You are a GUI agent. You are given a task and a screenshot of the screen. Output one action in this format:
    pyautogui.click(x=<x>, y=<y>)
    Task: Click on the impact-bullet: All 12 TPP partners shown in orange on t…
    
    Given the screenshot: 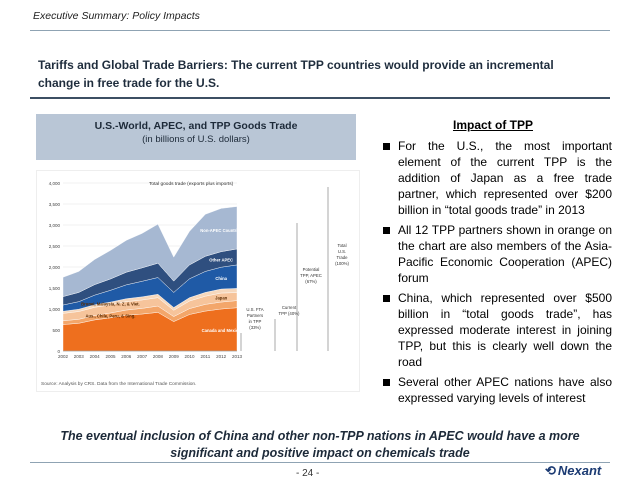 What is the action you would take?
    pyautogui.click(x=496, y=254)
    